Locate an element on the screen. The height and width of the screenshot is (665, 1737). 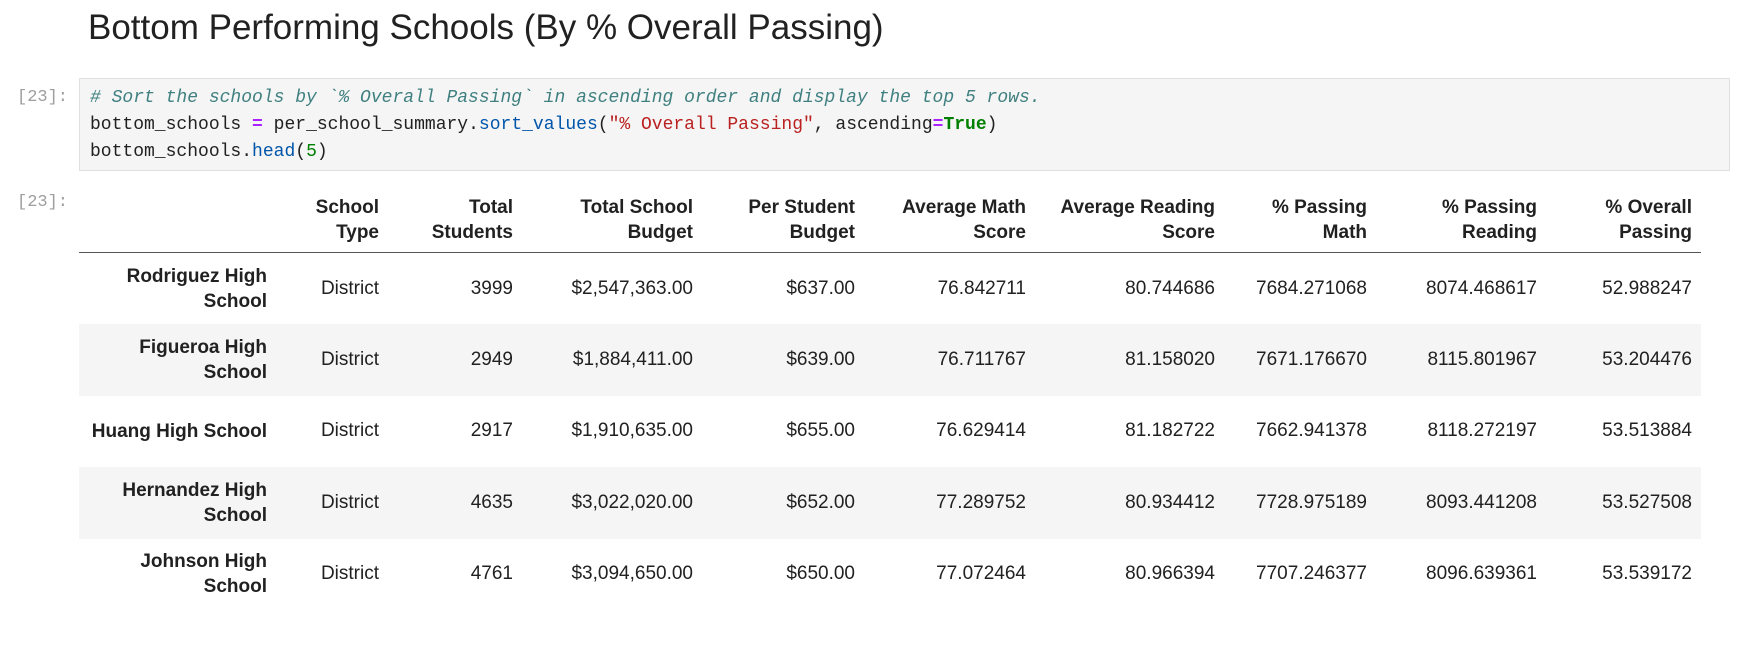
table-cell: 8096.639361 is located at coordinates (1481, 574).